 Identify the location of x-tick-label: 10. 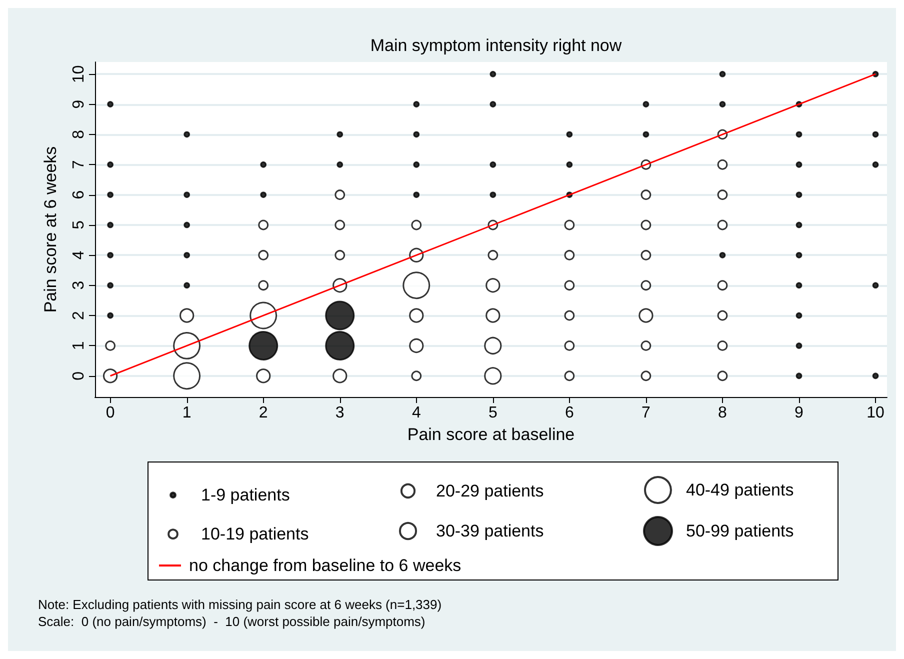
(875, 413).